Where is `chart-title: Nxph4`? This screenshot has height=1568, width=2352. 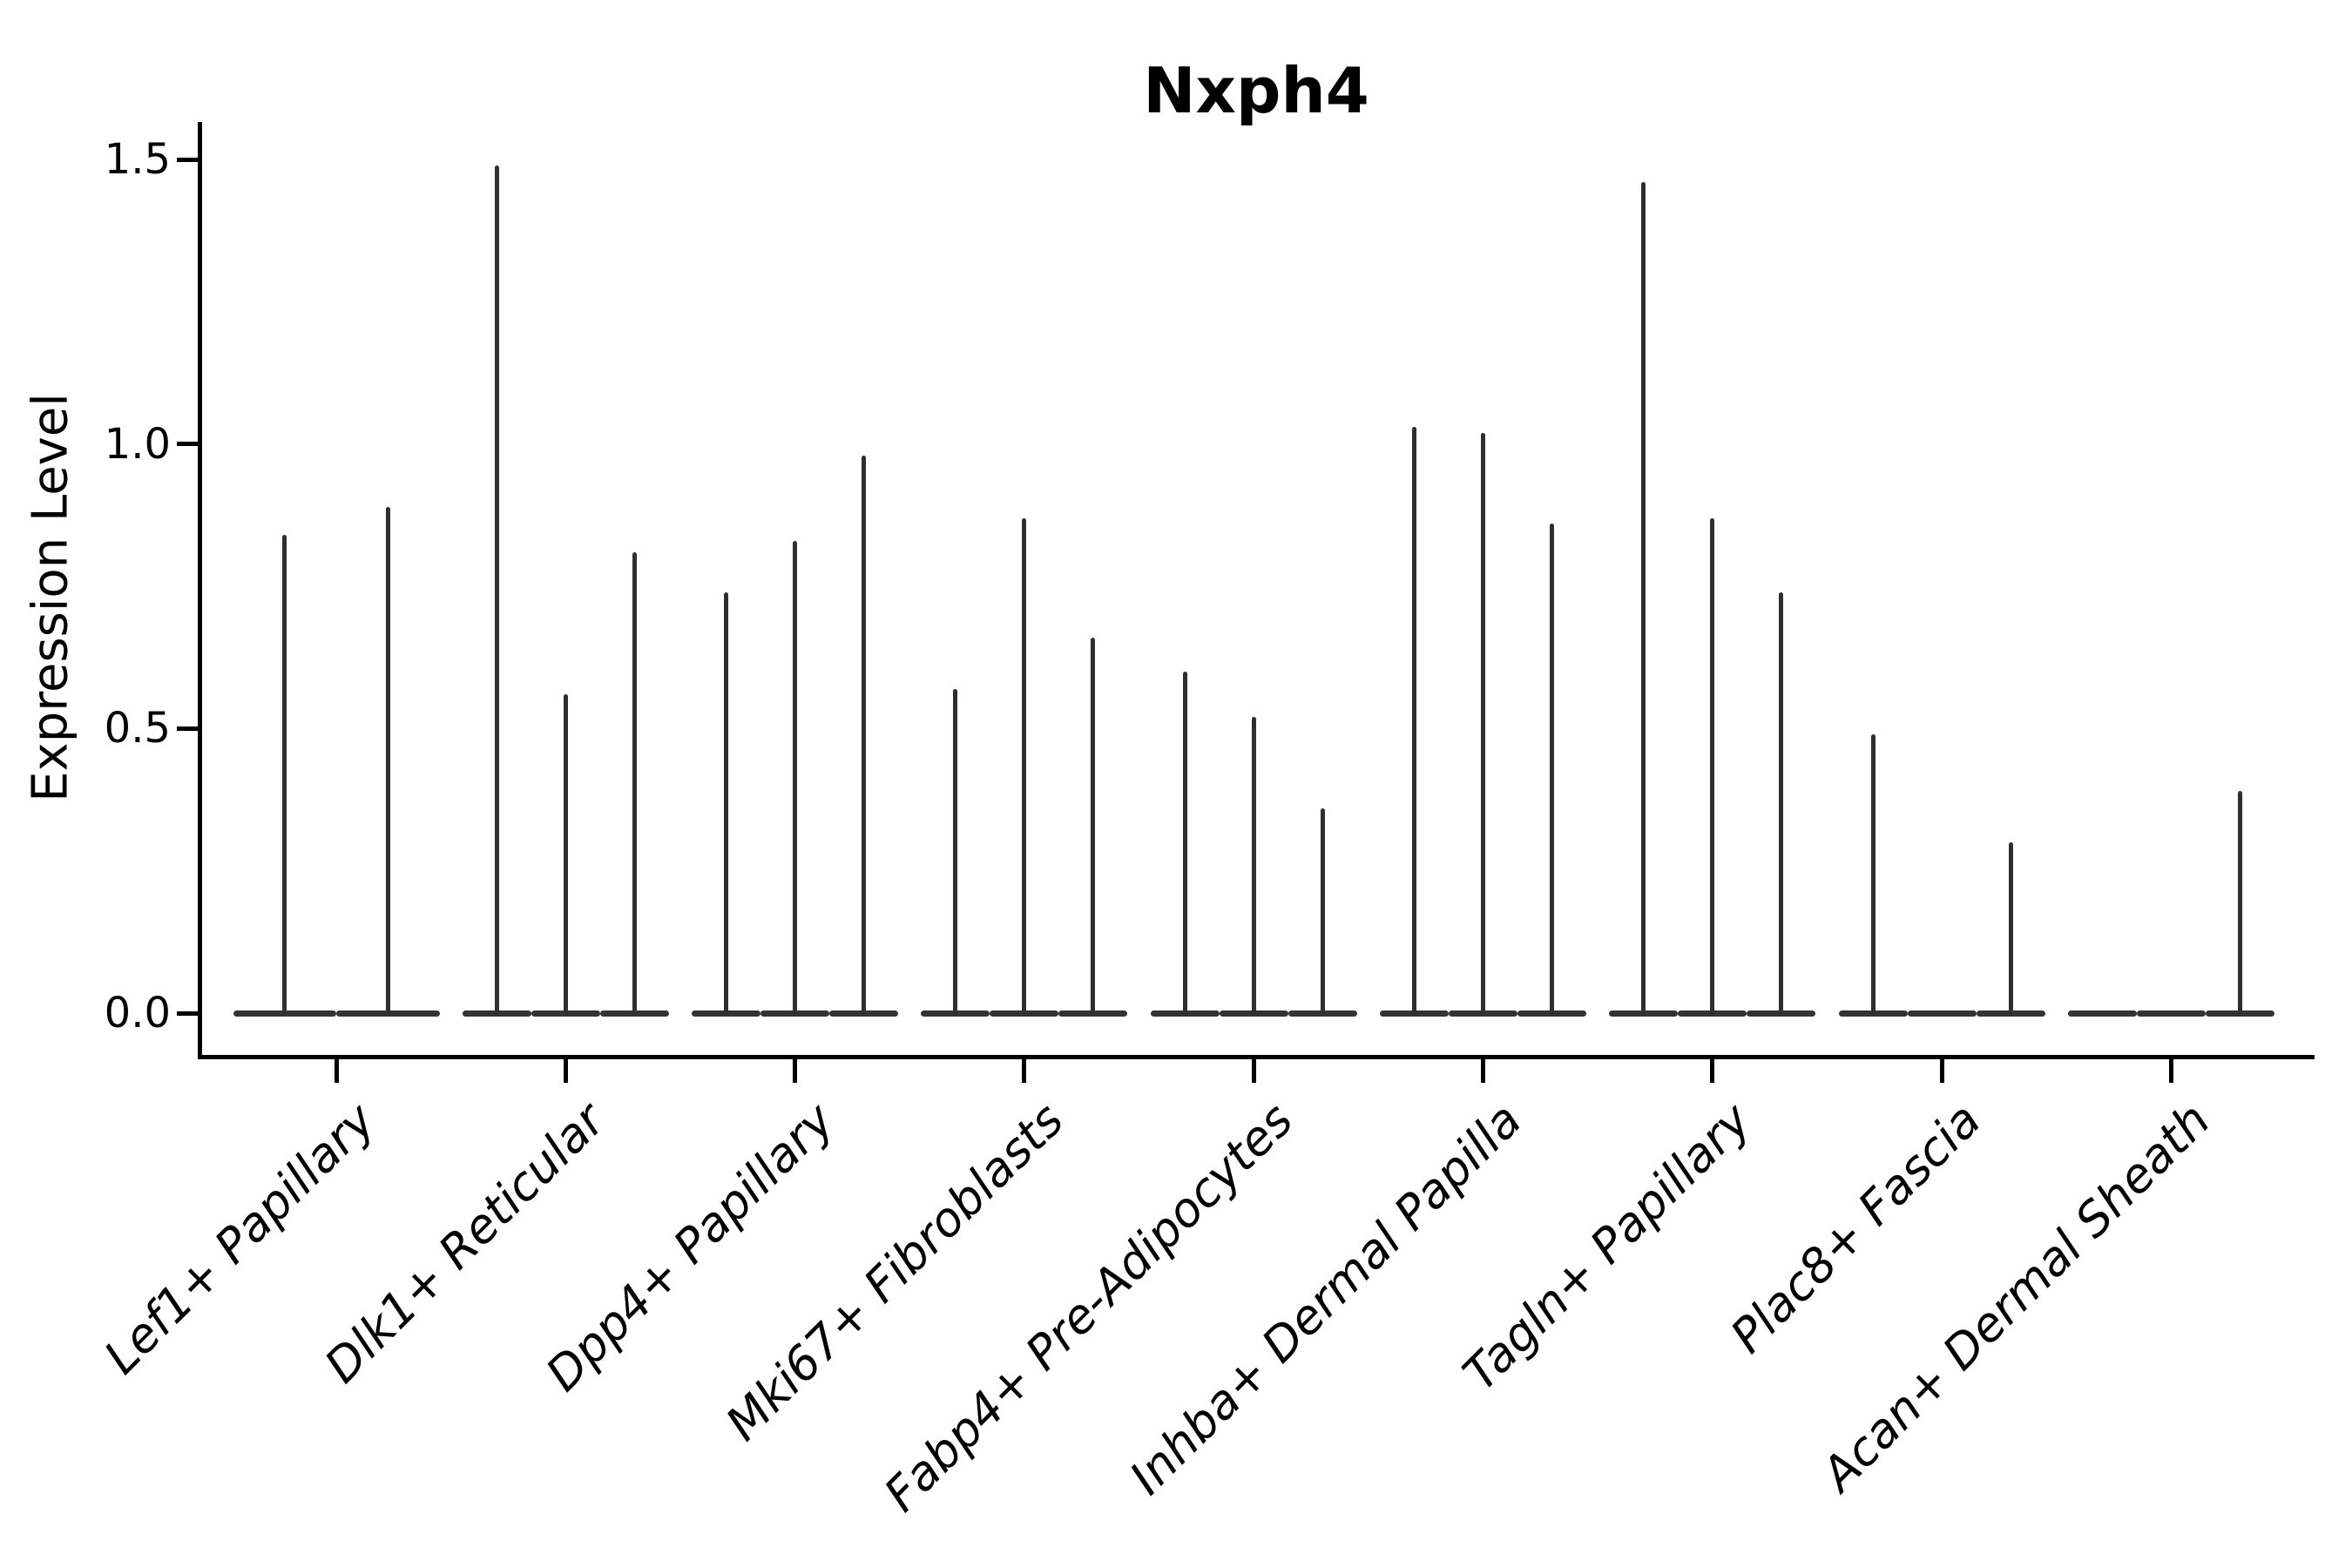 chart-title: Nxph4 is located at coordinates (1256, 90).